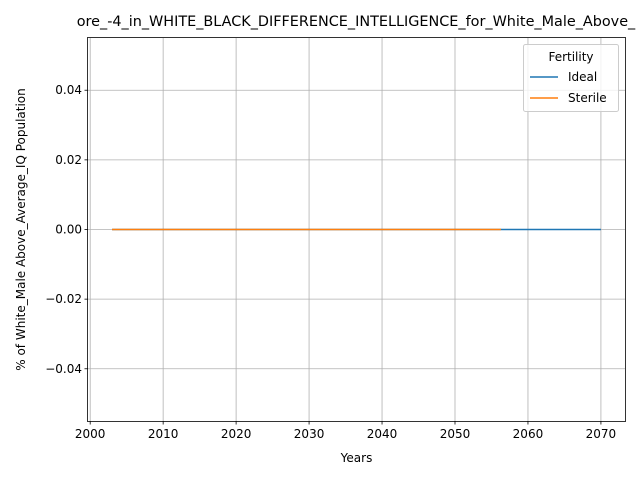 The height and width of the screenshot is (480, 640). What do you see at coordinates (601, 434) in the screenshot?
I see `x-tick-label: 2070` at bounding box center [601, 434].